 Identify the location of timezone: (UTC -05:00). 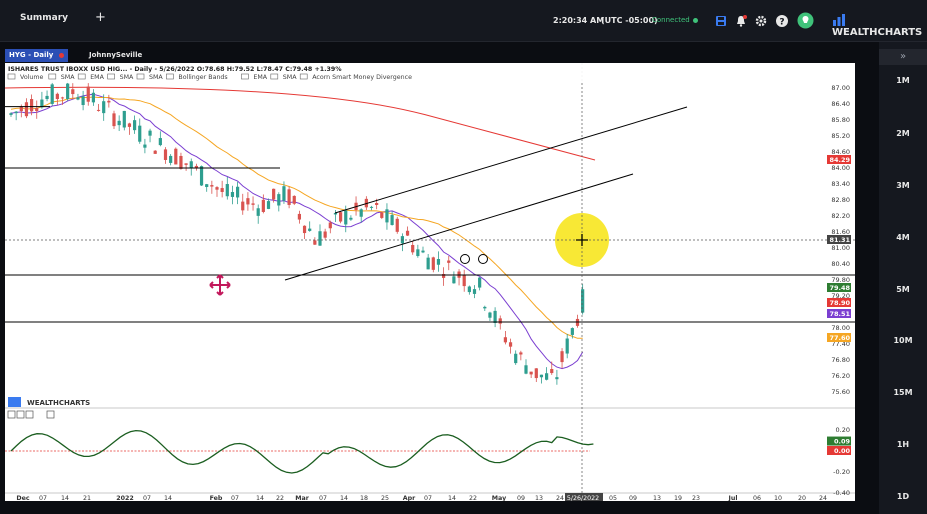
(629, 20).